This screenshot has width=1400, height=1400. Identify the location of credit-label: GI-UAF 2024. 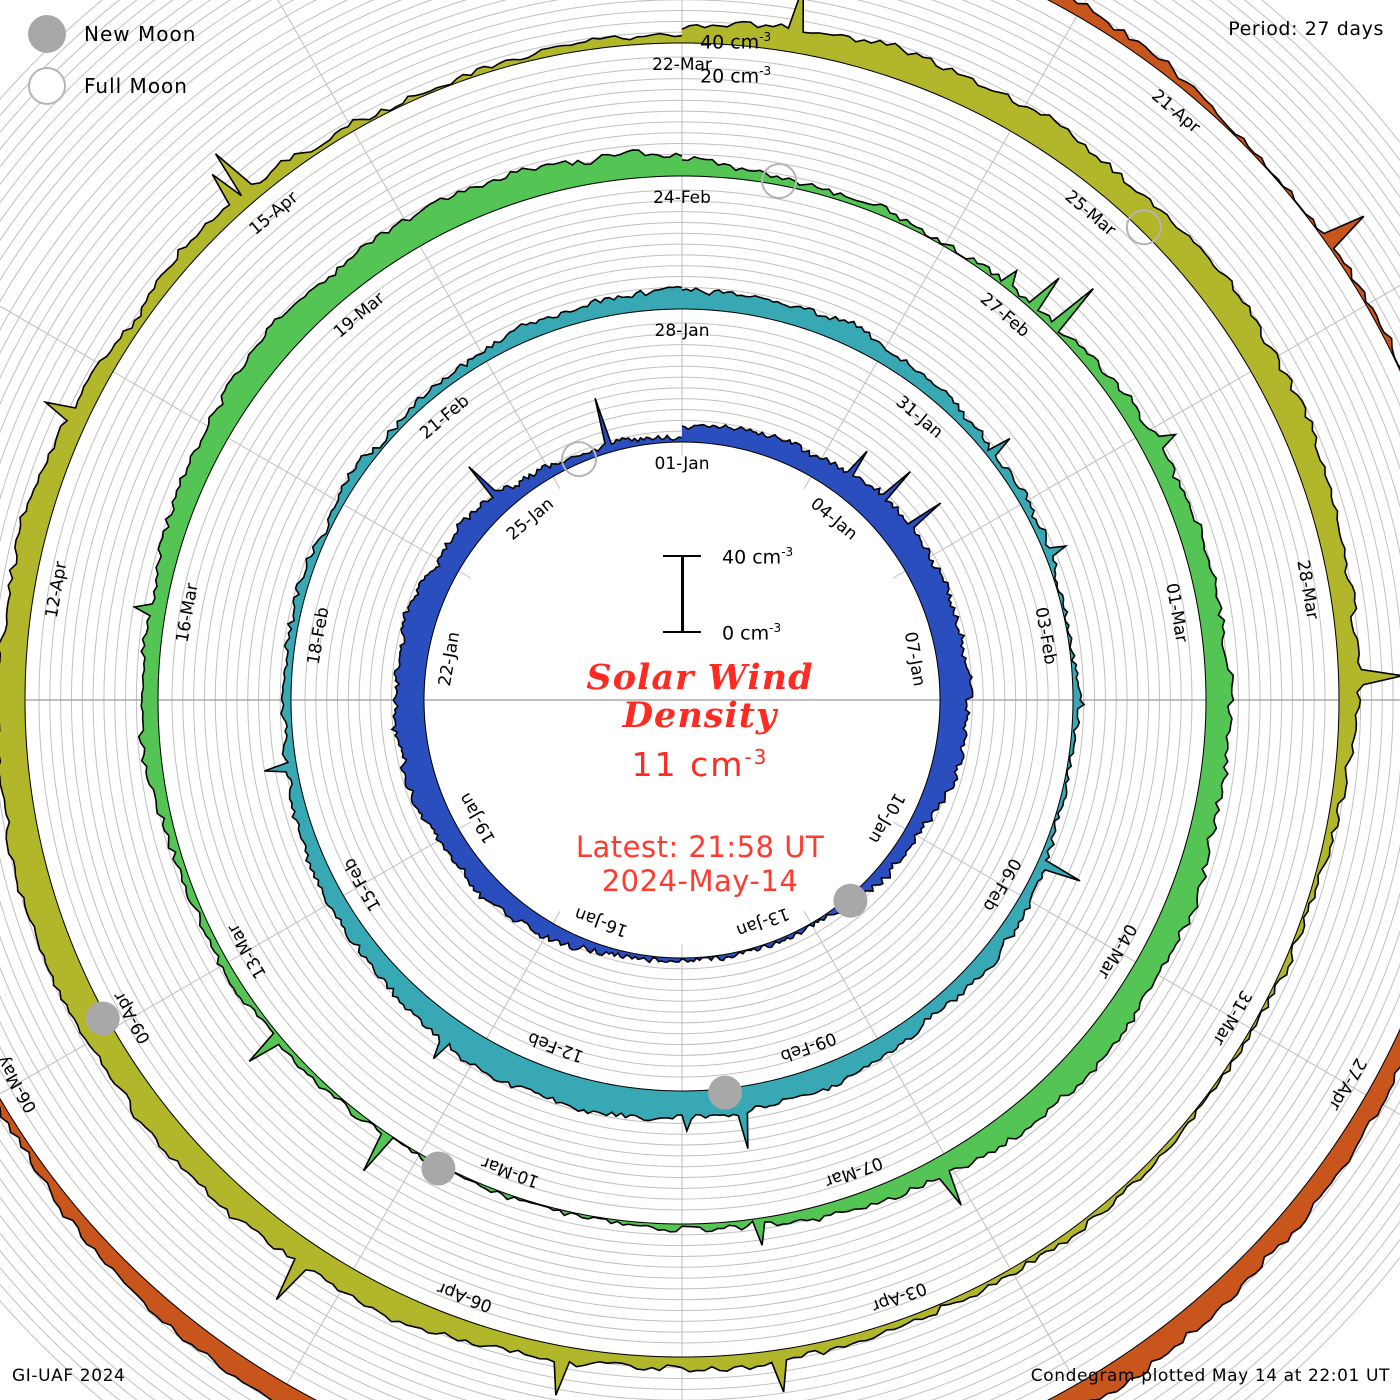
(69, 1376).